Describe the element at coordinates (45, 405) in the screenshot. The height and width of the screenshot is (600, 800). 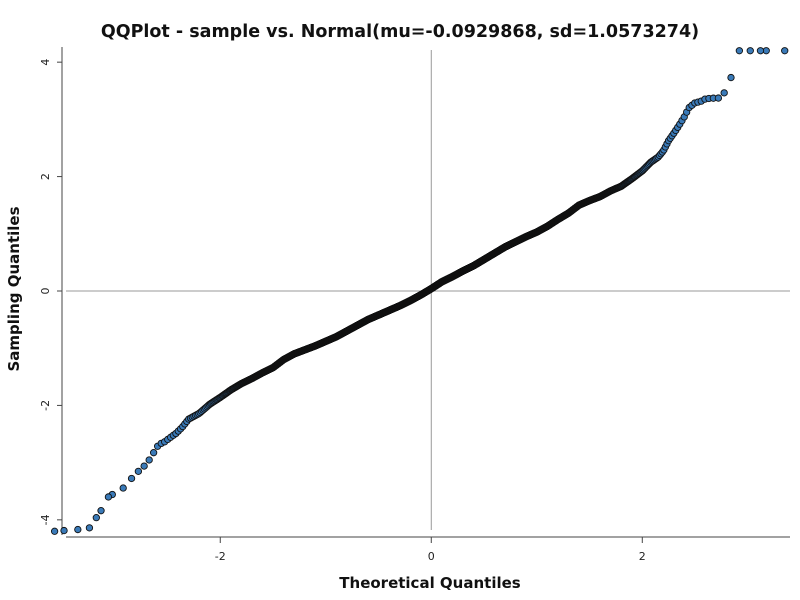
I see `y-tick-label: -2` at that location.